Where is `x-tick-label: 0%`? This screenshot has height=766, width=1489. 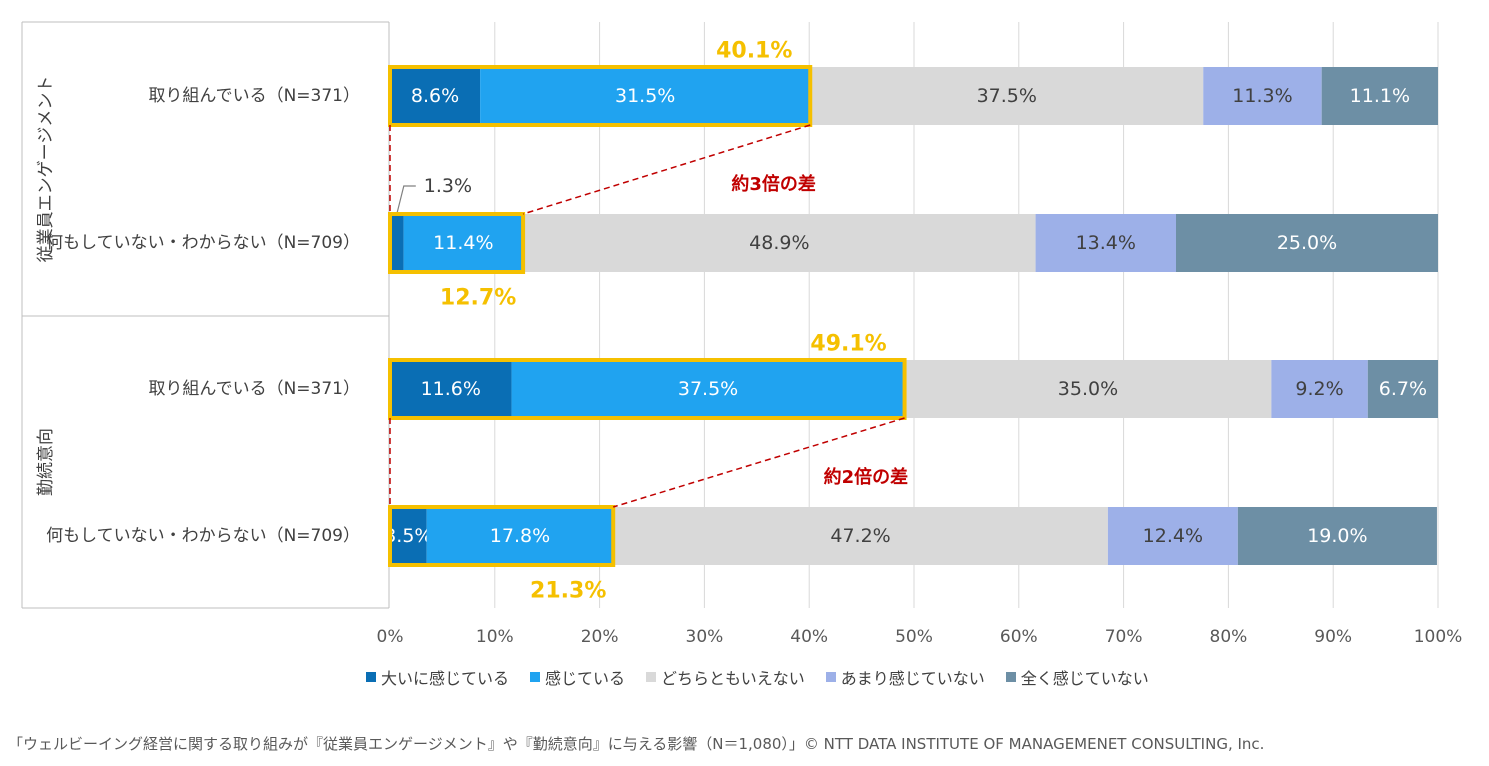 x-tick-label: 0% is located at coordinates (390, 637).